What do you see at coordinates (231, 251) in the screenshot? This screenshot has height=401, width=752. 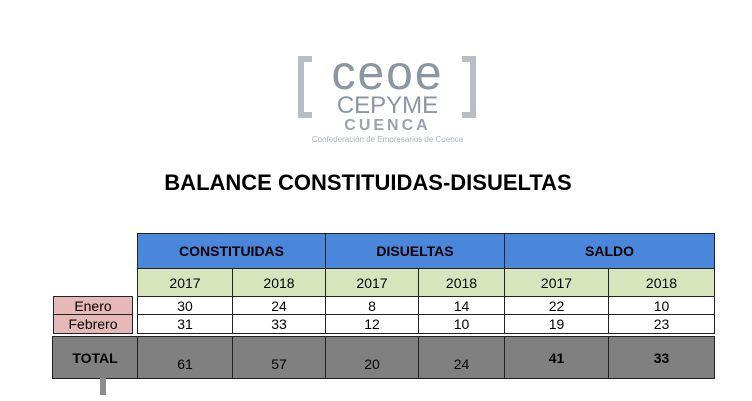 I see `group-header: CONSTITUIDAS` at bounding box center [231, 251].